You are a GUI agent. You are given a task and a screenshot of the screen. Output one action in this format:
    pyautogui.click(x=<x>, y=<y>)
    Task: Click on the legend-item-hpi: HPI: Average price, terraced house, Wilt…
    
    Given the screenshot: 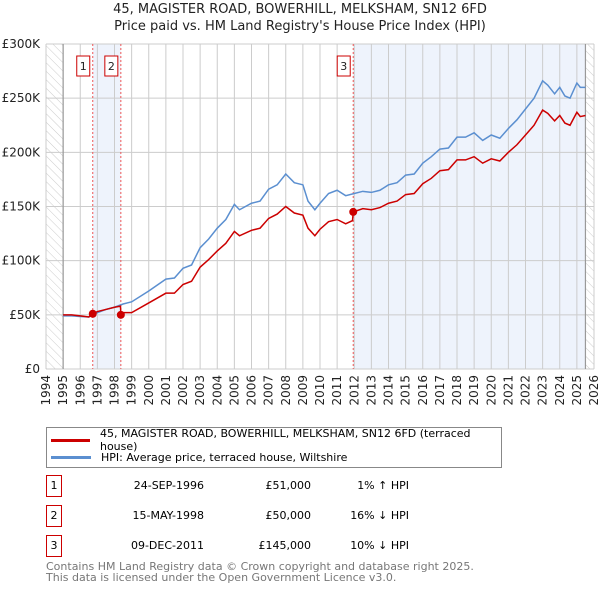 What is the action you would take?
    pyautogui.click(x=199, y=457)
    